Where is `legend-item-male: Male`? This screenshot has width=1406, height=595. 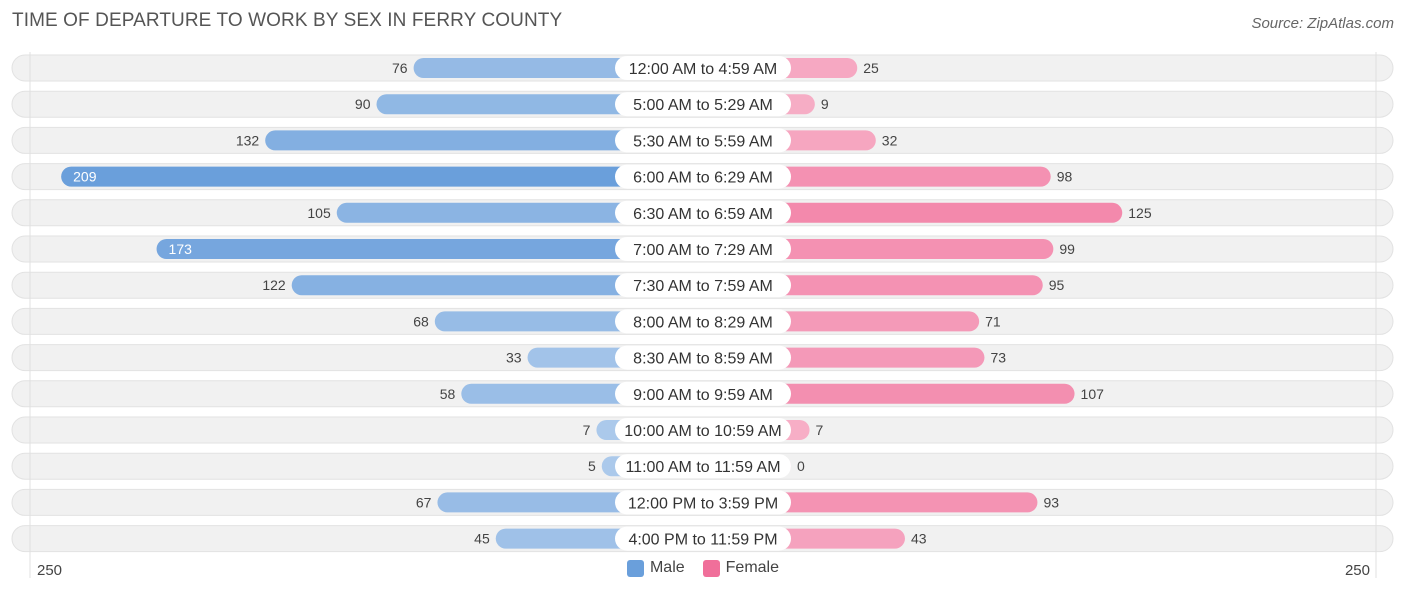
legend-item-male: Male is located at coordinates (655, 568).